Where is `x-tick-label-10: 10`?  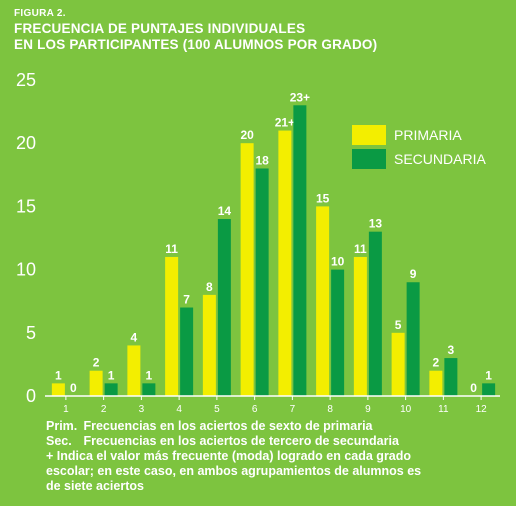 x-tick-label-10: 10 is located at coordinates (406, 409).